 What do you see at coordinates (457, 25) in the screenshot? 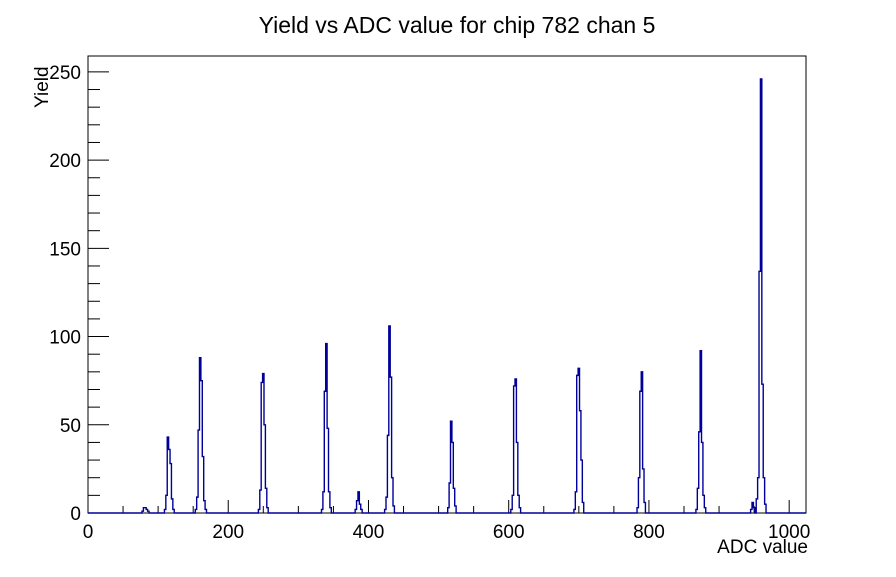
I see `chart-title: Yield vs ADC value for chip 782 chan 5` at bounding box center [457, 25].